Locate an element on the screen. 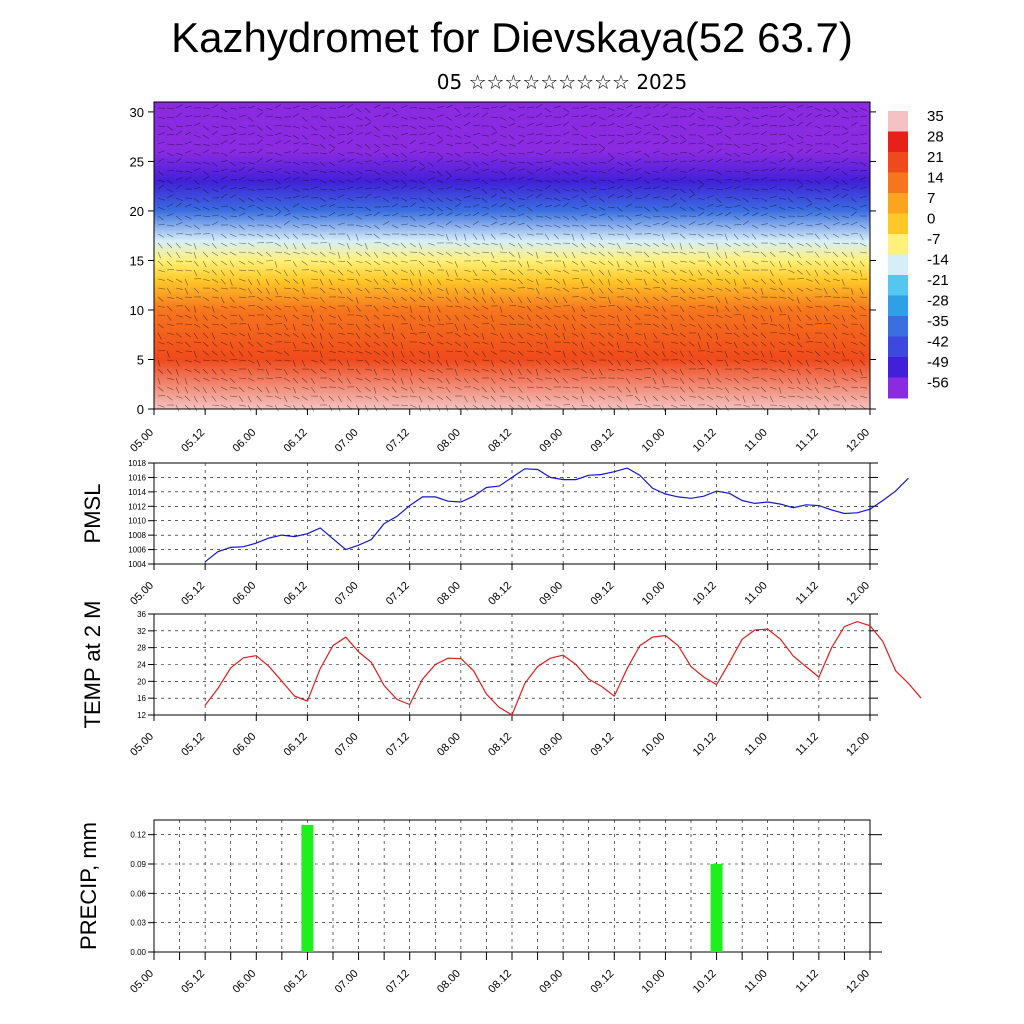  pmsl-x-tick-label: 09.12 is located at coordinates (602, 594).